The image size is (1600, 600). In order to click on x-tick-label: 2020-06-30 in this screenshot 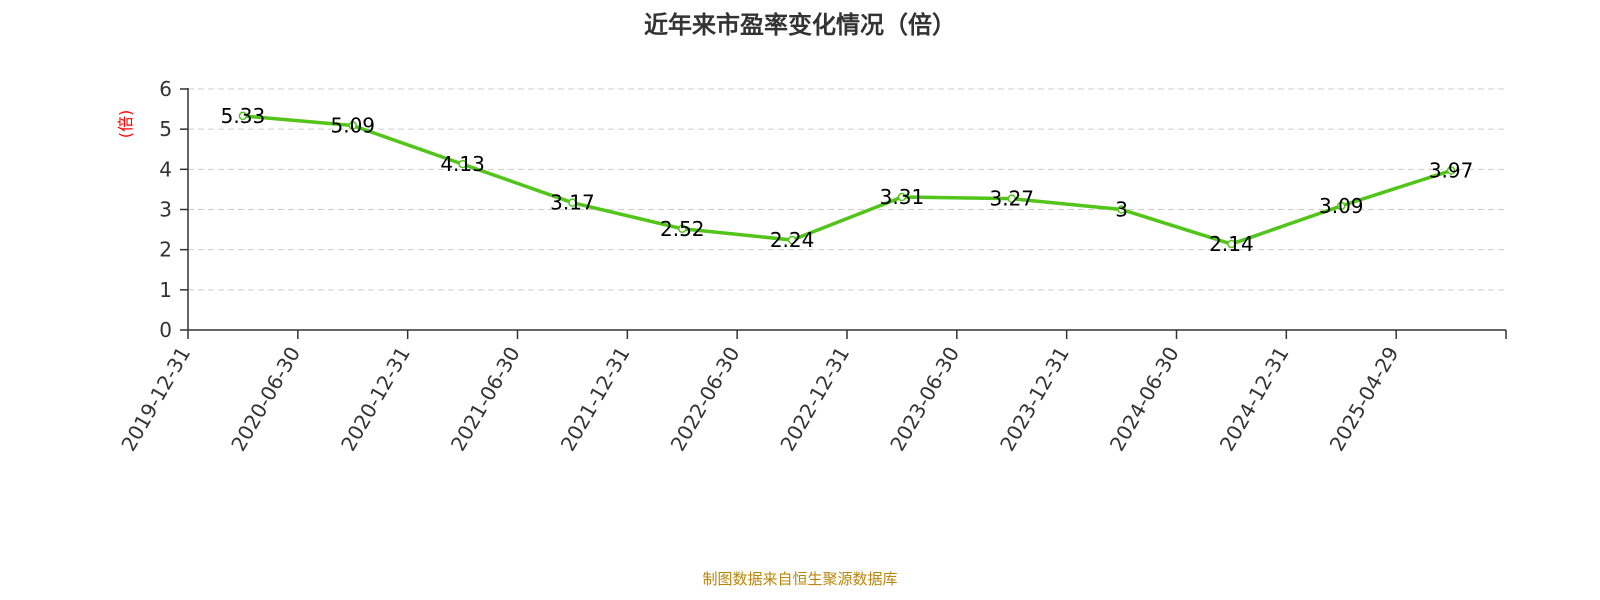, I will do `click(265, 399)`.